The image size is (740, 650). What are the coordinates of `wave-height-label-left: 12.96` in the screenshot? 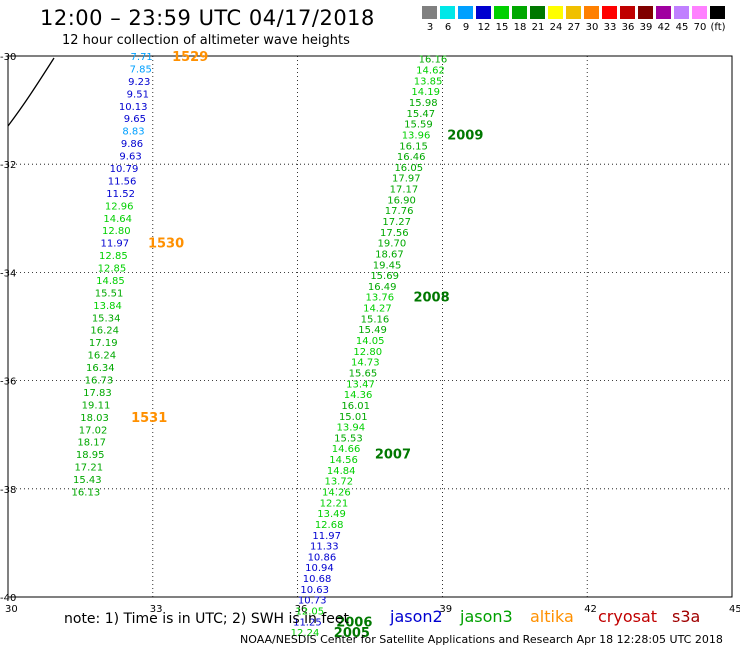 It's located at (119, 206).